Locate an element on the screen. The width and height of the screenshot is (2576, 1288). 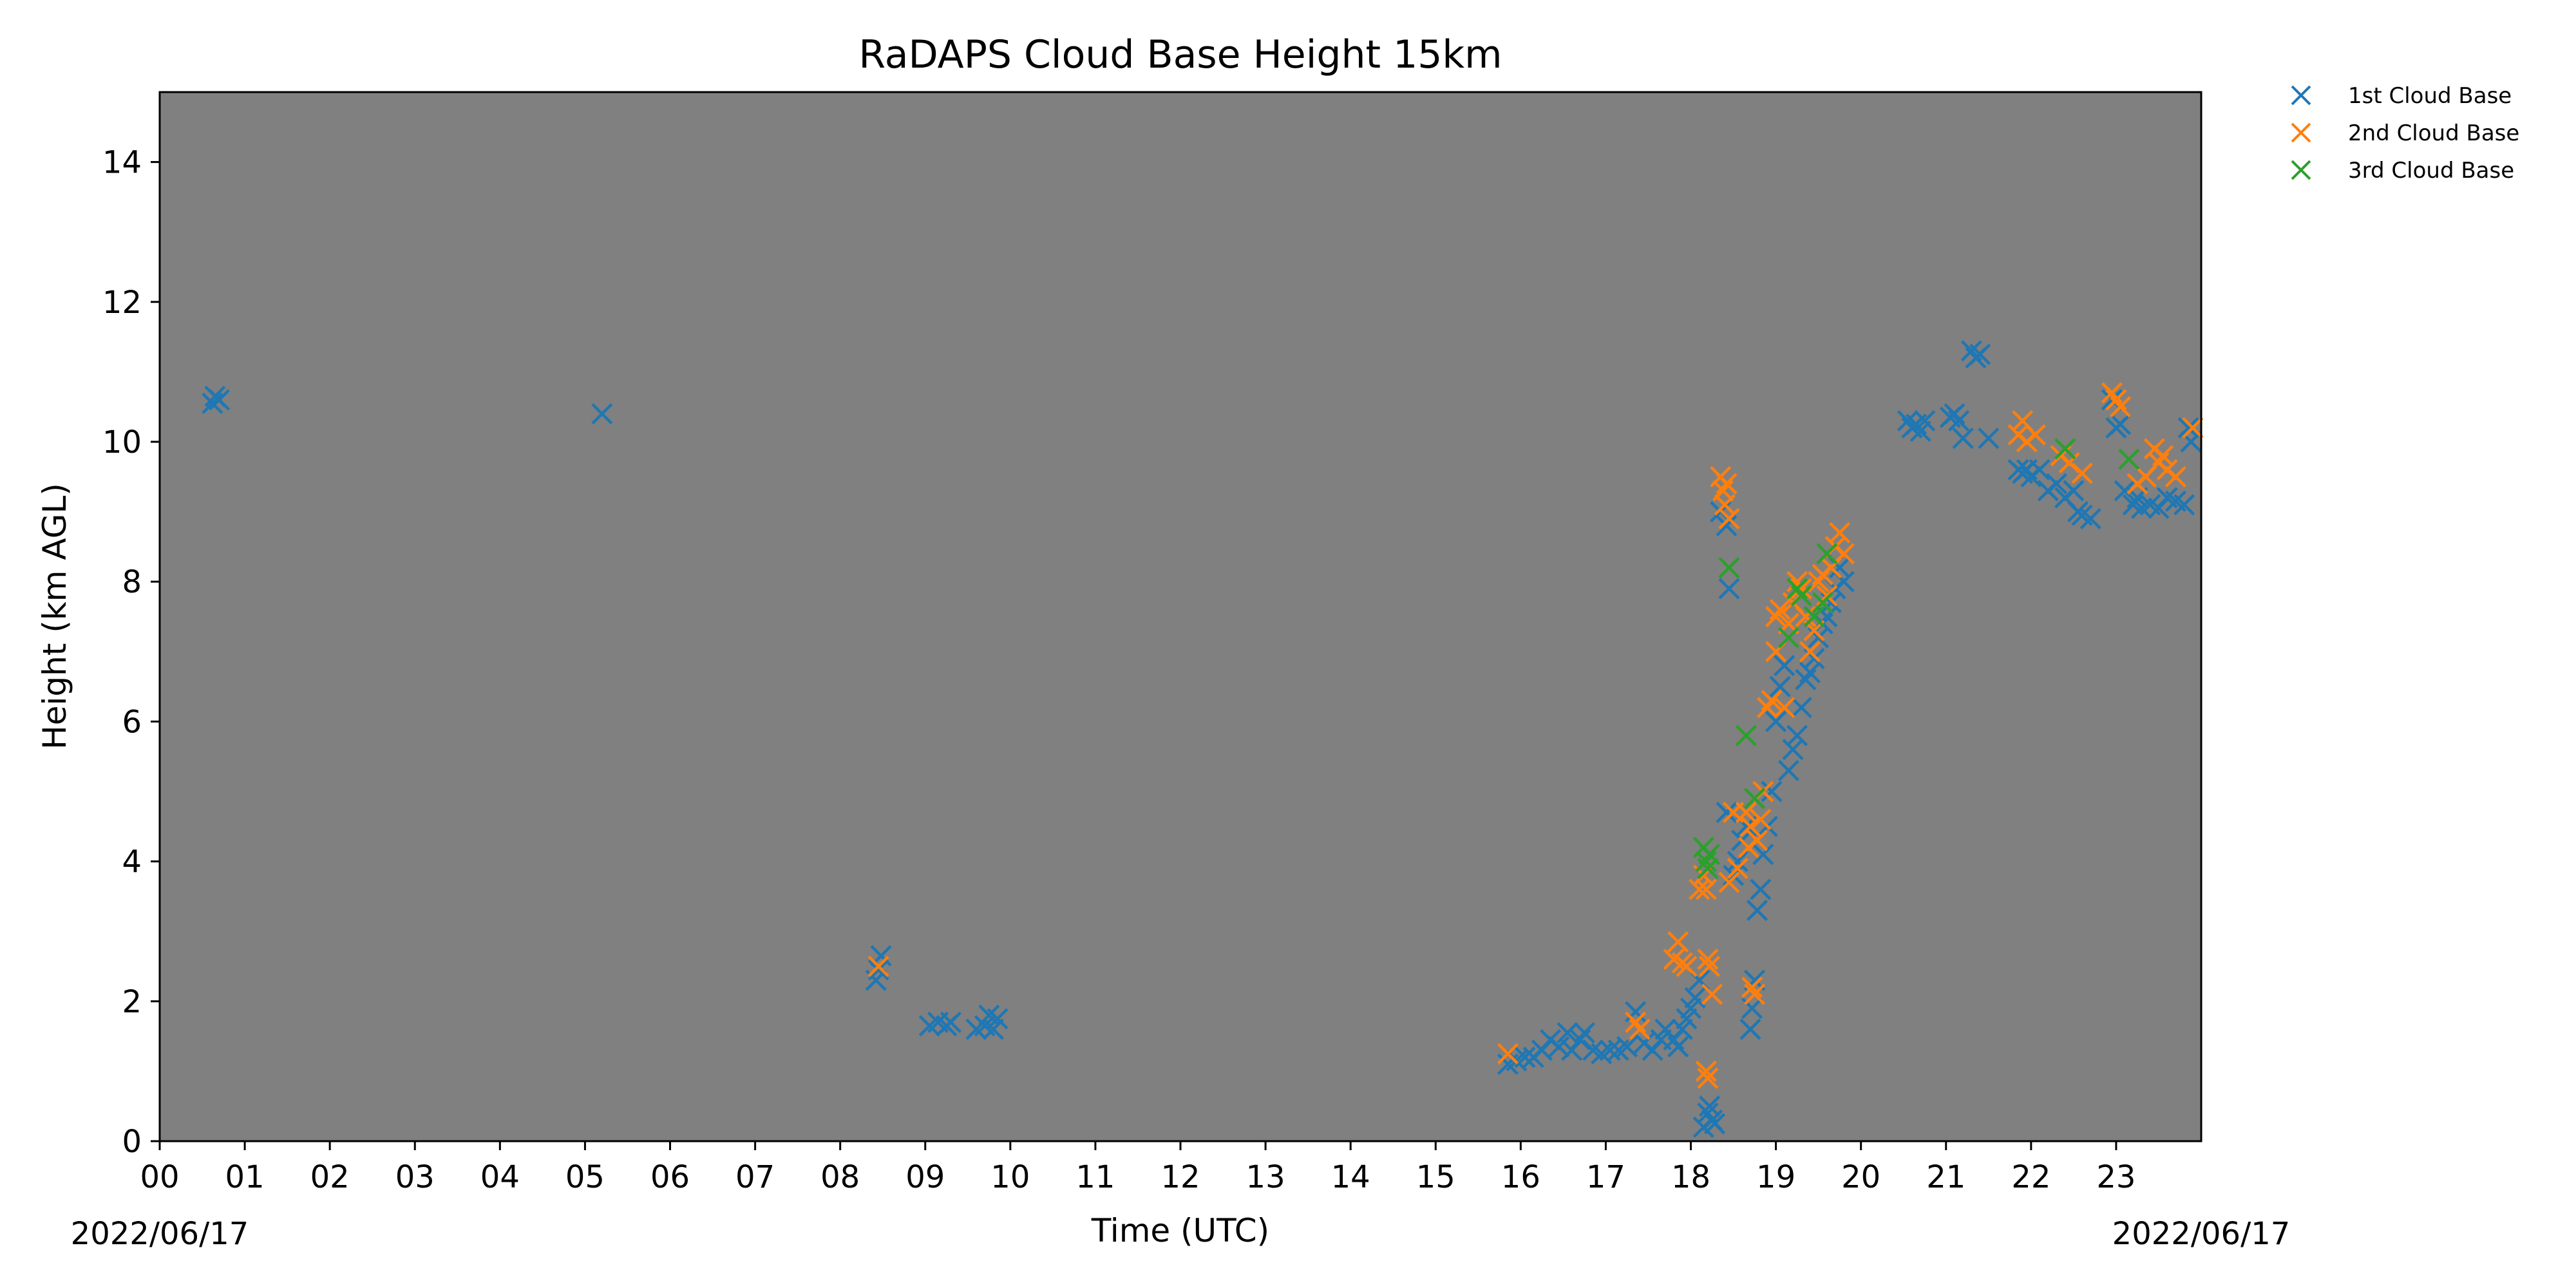
y-tick-label: 6 is located at coordinates (132, 722).